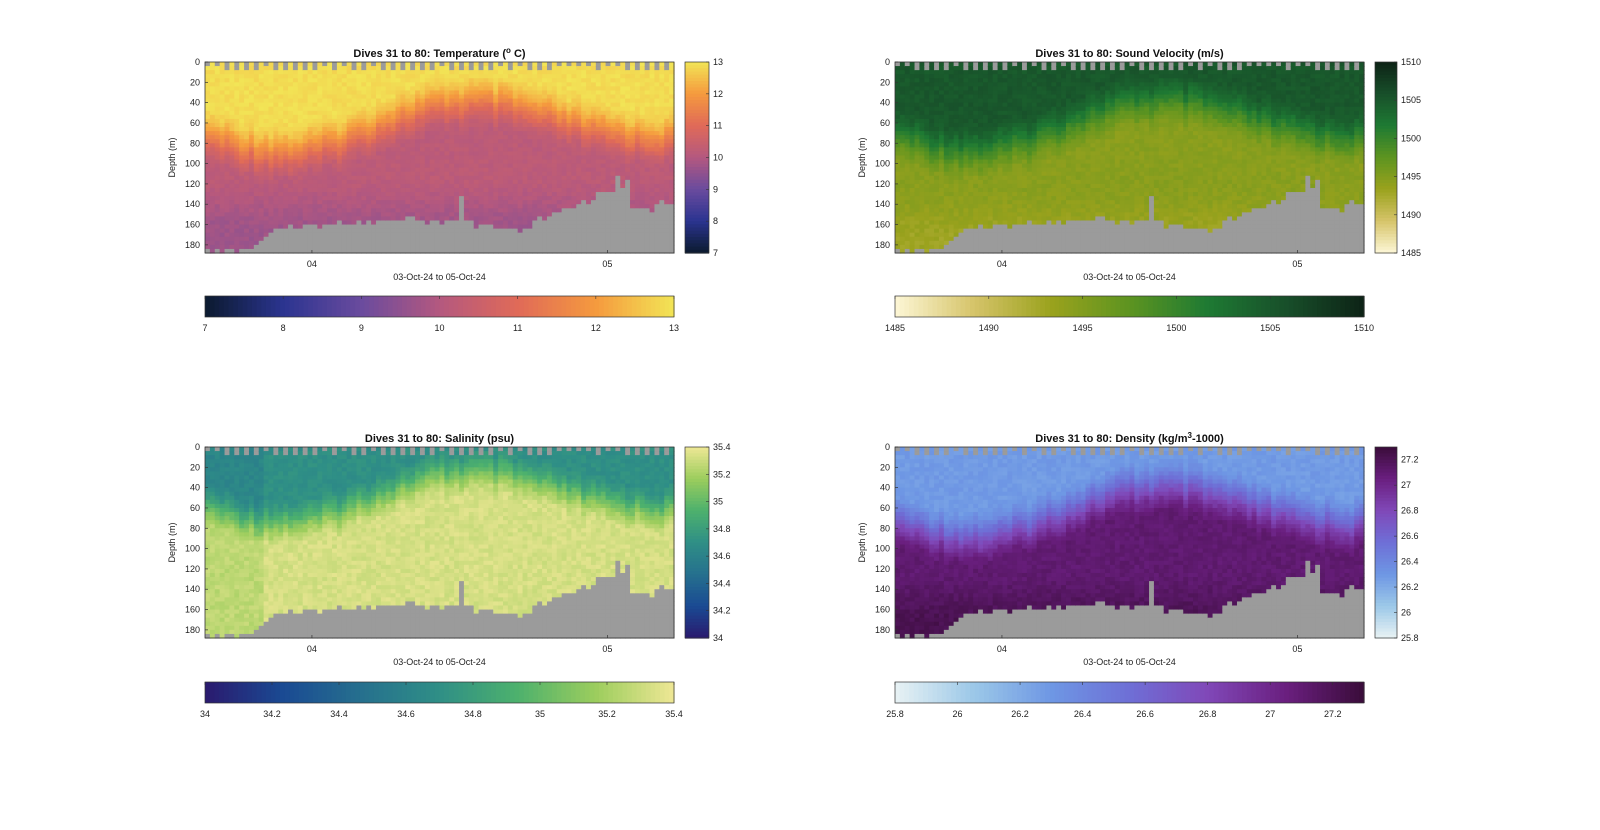  Describe the element at coordinates (283, 328) in the screenshot. I see `colorbar-tick-label: 8` at that location.